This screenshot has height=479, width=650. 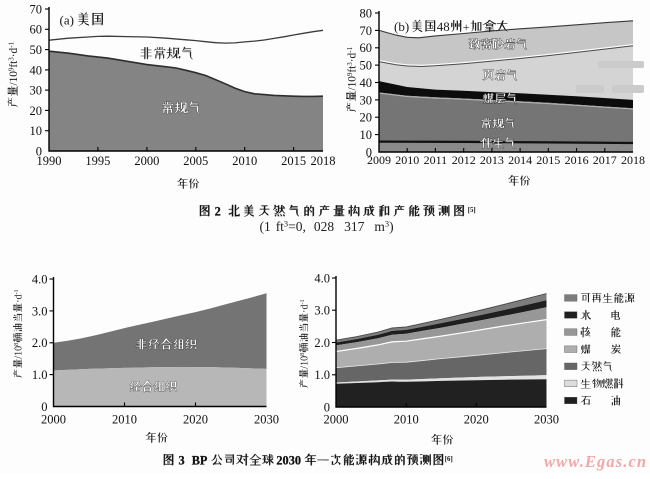 I want to click on svg-text: 028, so click(x=324, y=226).